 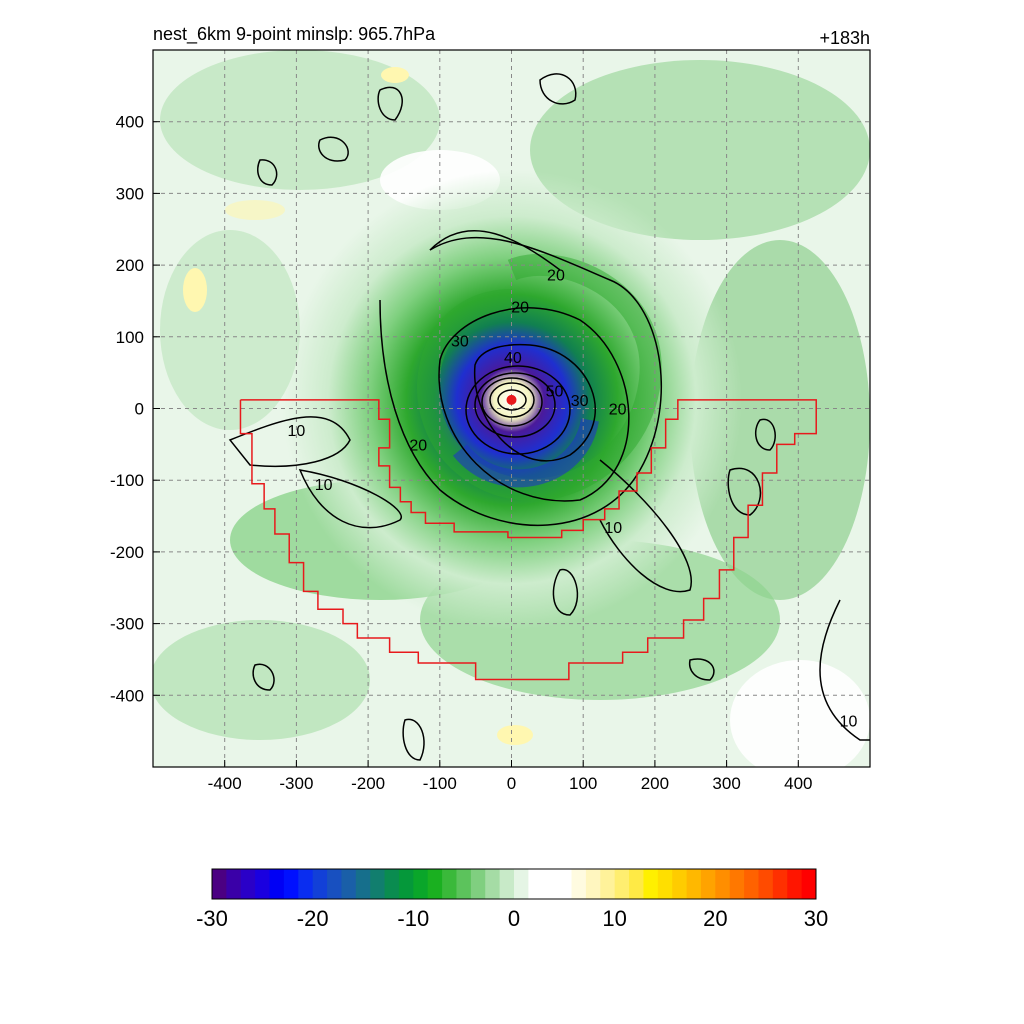 I want to click on contour-10-south, so click(x=645, y=526).